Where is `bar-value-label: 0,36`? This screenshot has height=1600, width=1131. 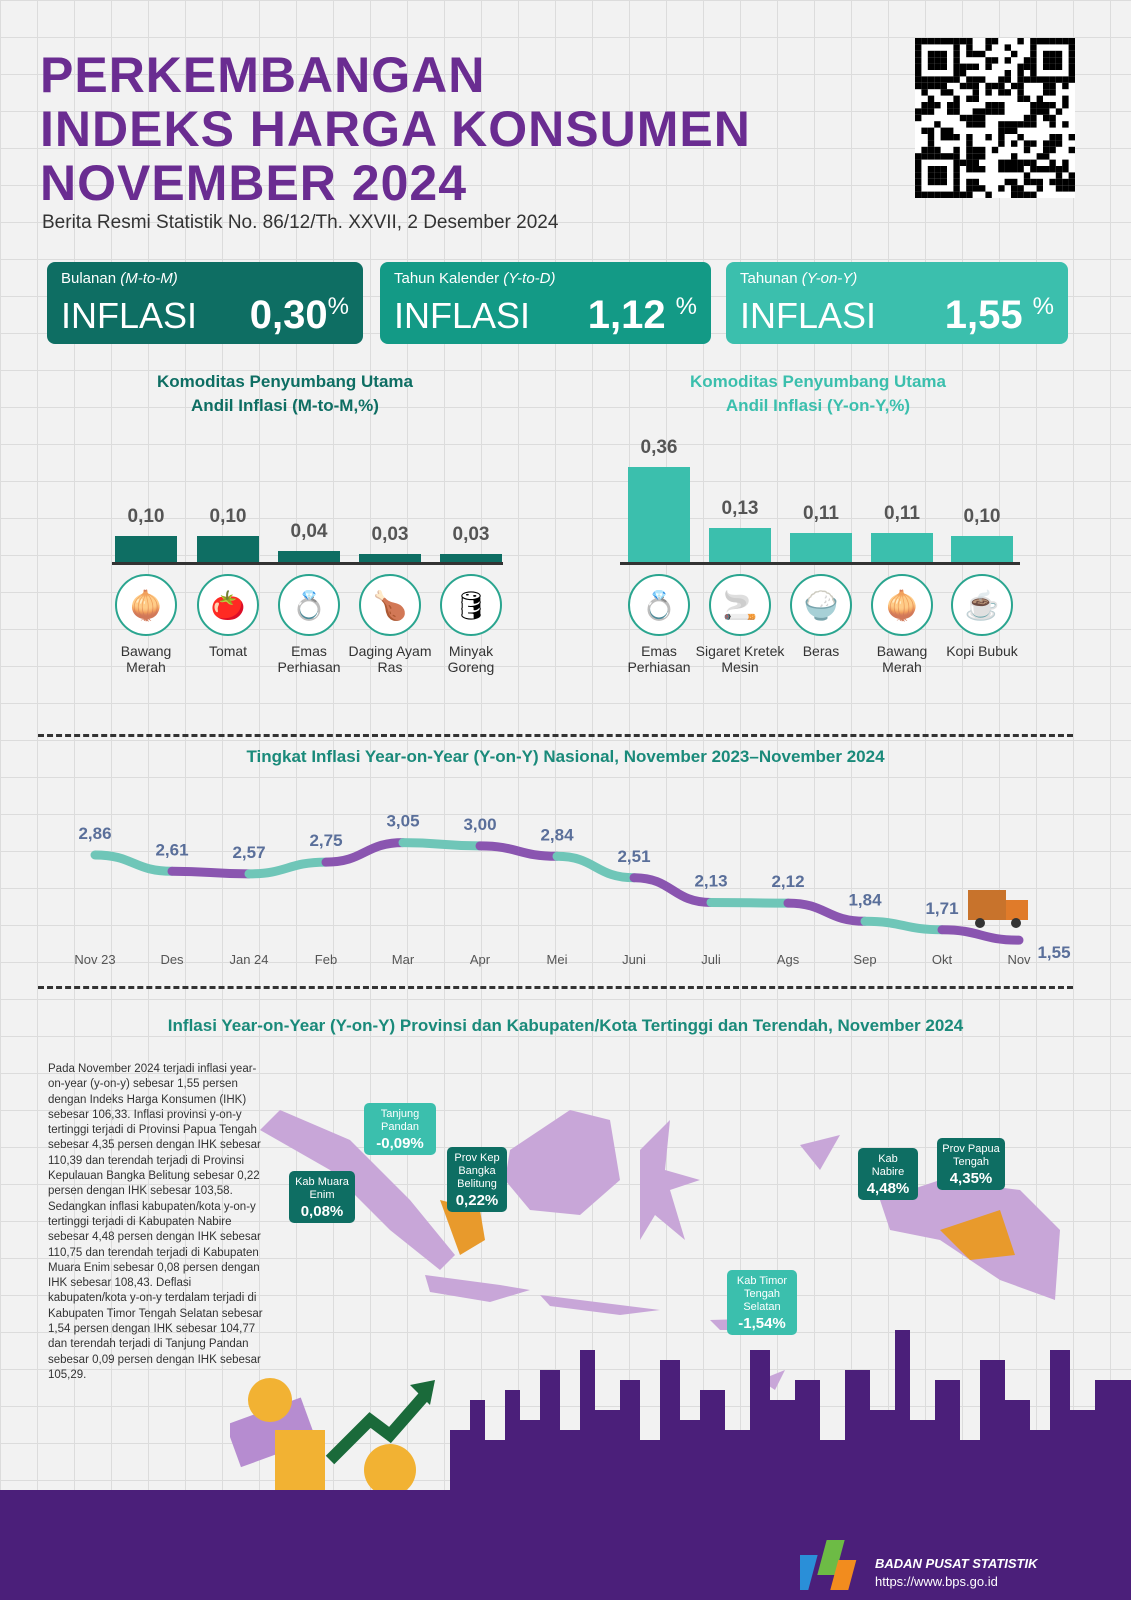 bar-value-label: 0,36 is located at coordinates (659, 447).